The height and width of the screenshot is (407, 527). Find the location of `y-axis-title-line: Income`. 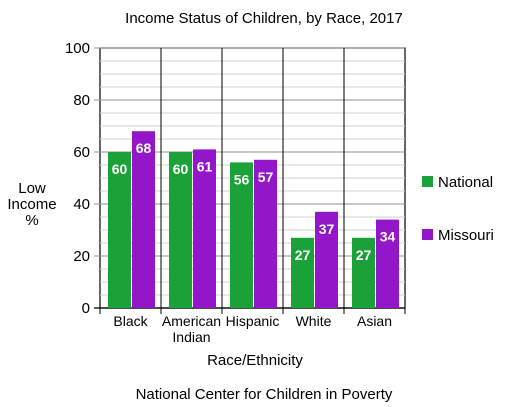

y-axis-title-line: Income is located at coordinates (31, 204).